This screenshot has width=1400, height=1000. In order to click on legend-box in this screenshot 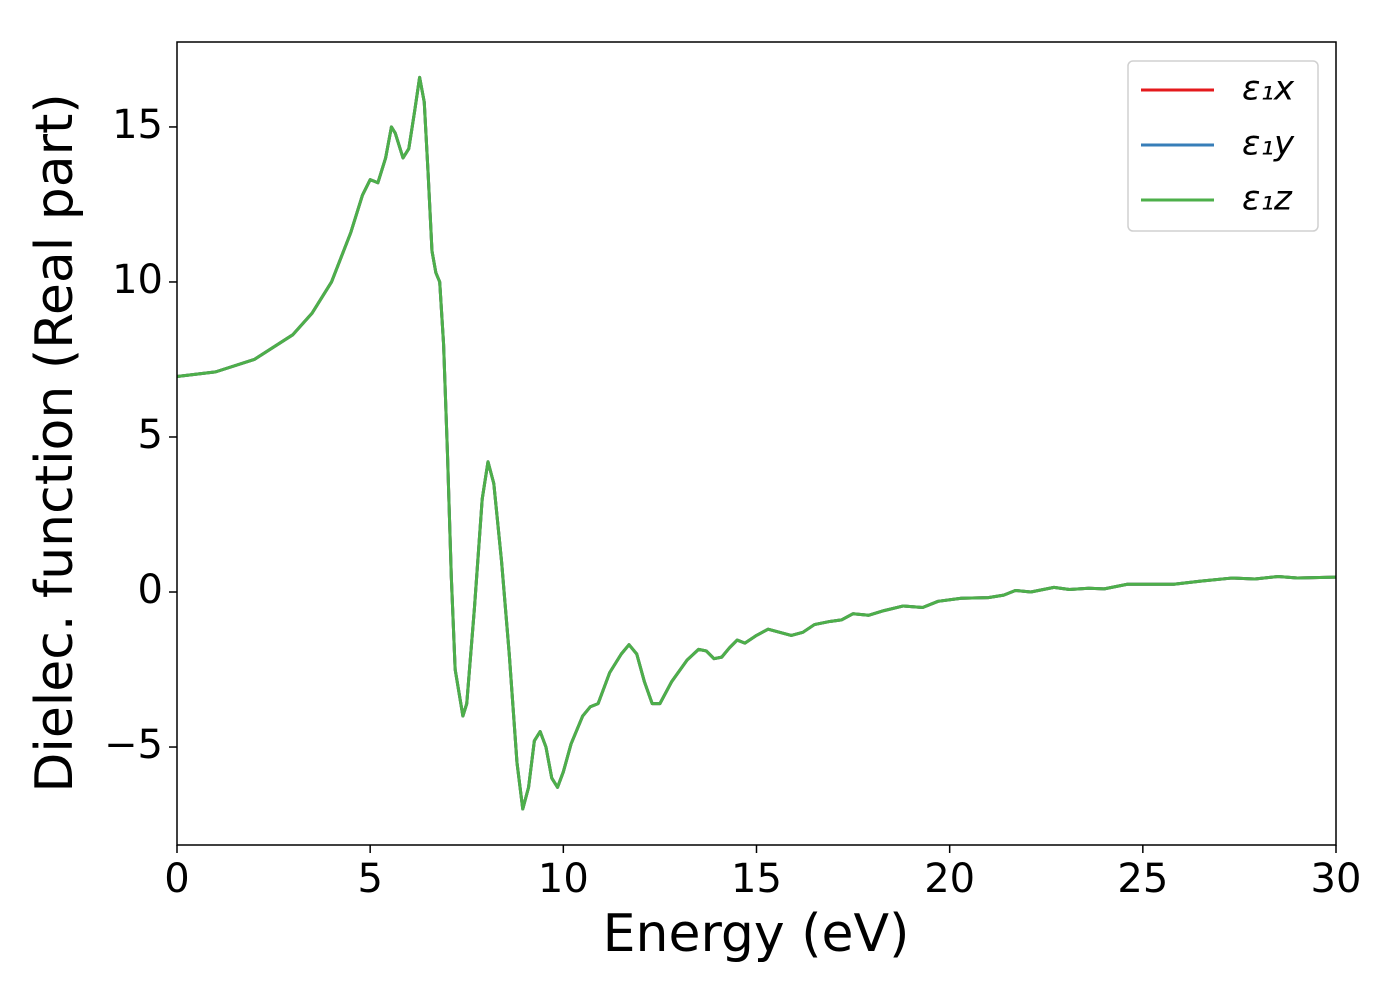, I will do `click(1223, 146)`.